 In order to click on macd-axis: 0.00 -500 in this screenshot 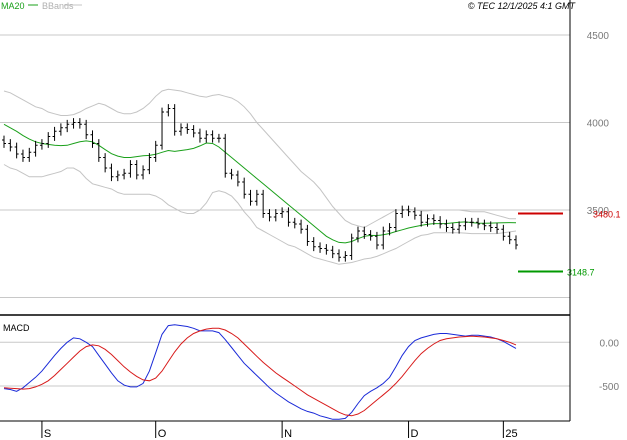, I will do `click(609, 365)`.